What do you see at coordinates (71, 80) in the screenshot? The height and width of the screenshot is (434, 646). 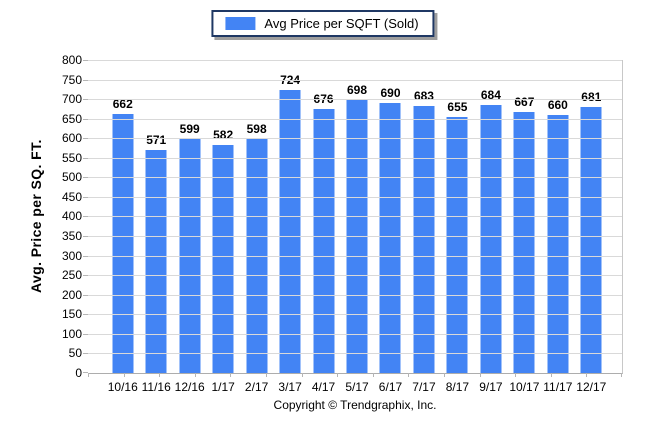 I see `y-tick-label: 750` at bounding box center [71, 80].